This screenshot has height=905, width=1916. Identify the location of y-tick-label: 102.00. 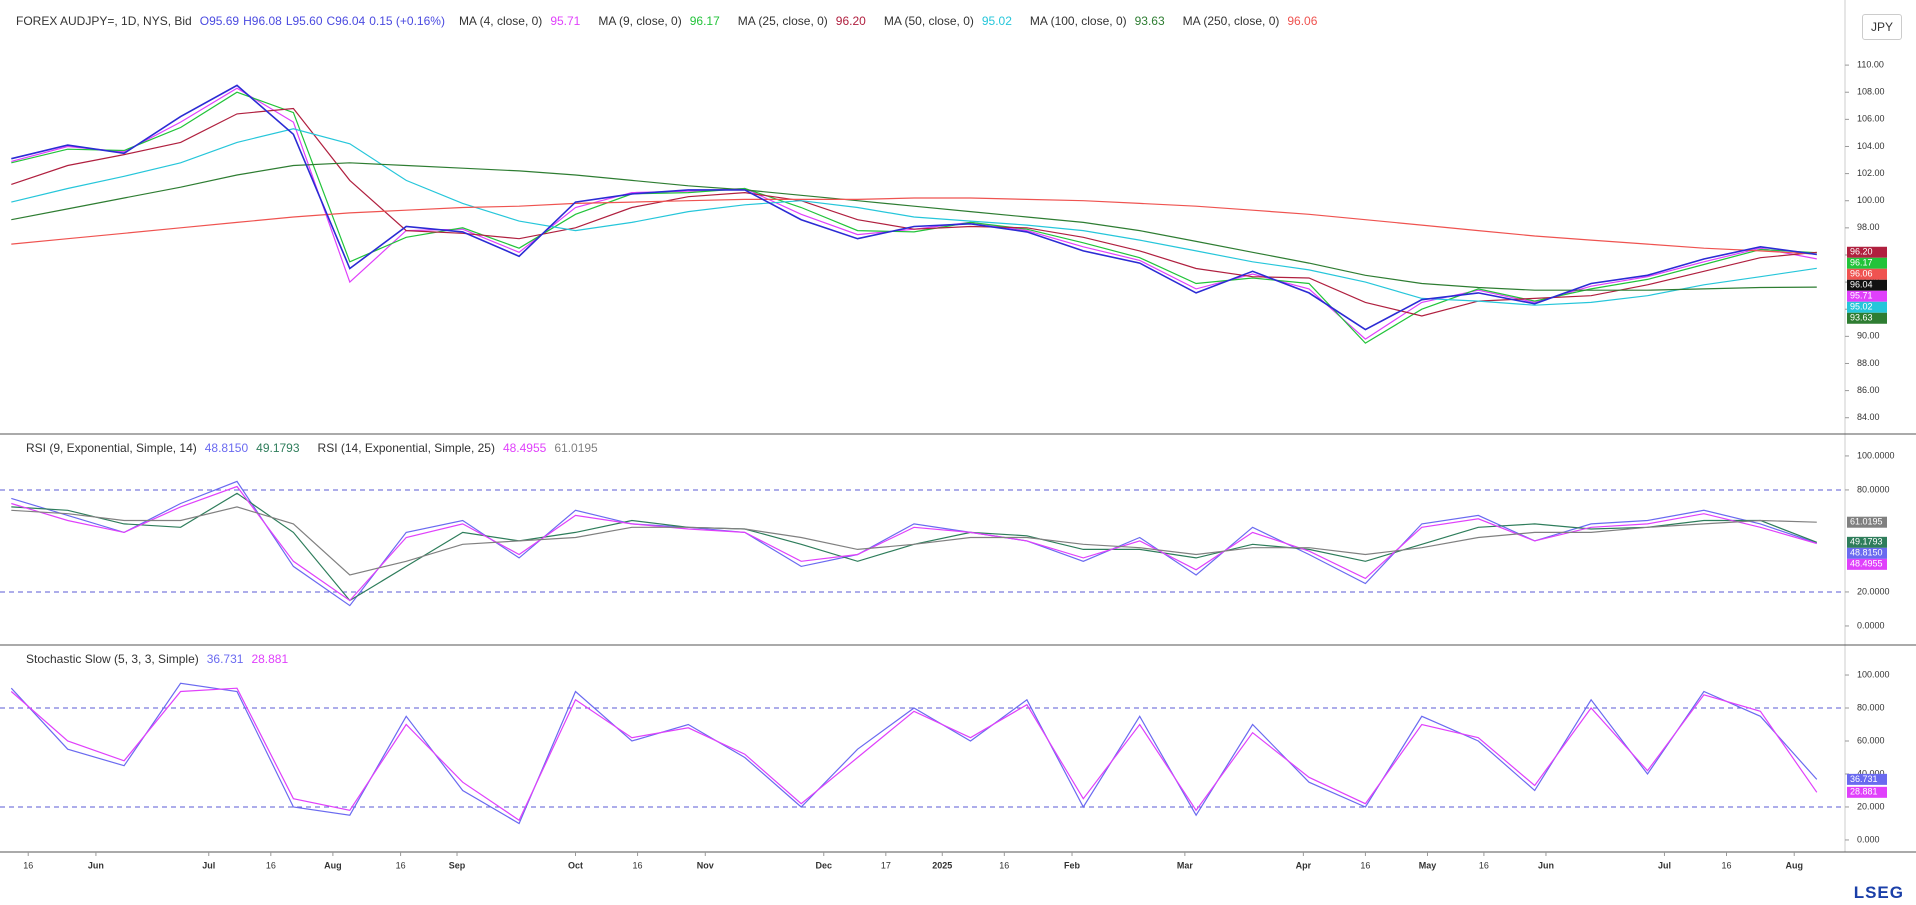
(1871, 173).